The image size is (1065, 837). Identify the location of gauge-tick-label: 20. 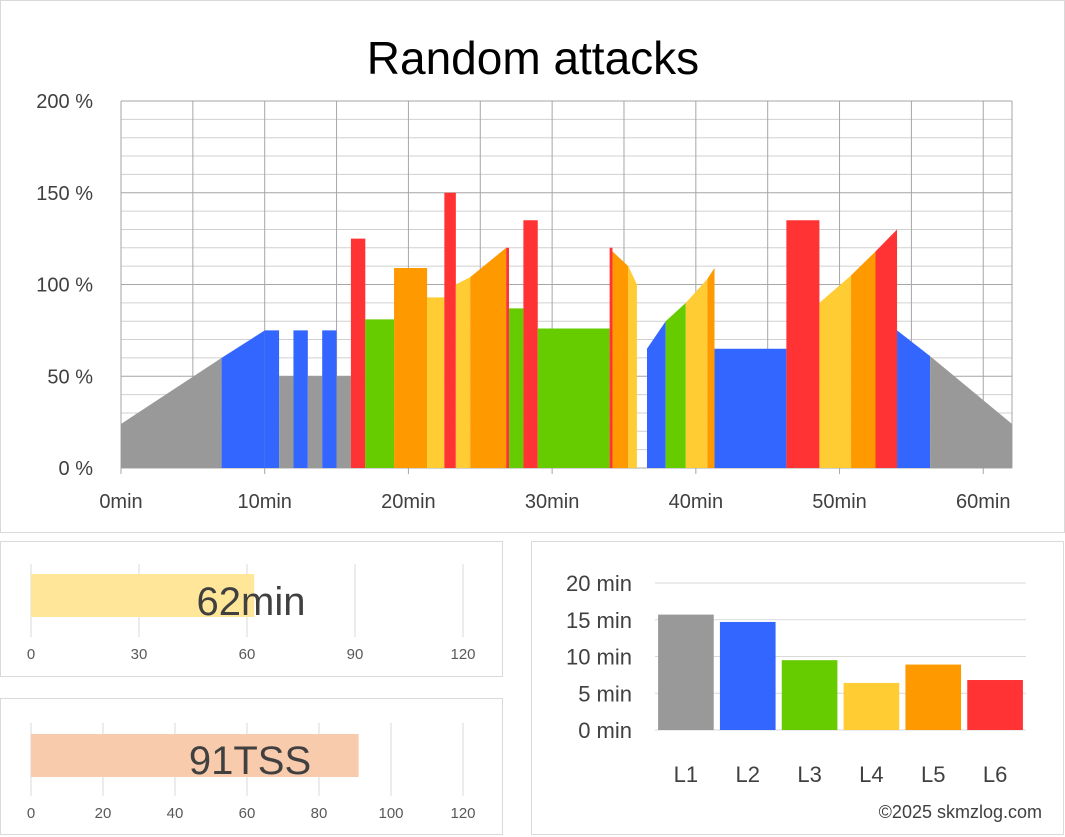
(103, 813).